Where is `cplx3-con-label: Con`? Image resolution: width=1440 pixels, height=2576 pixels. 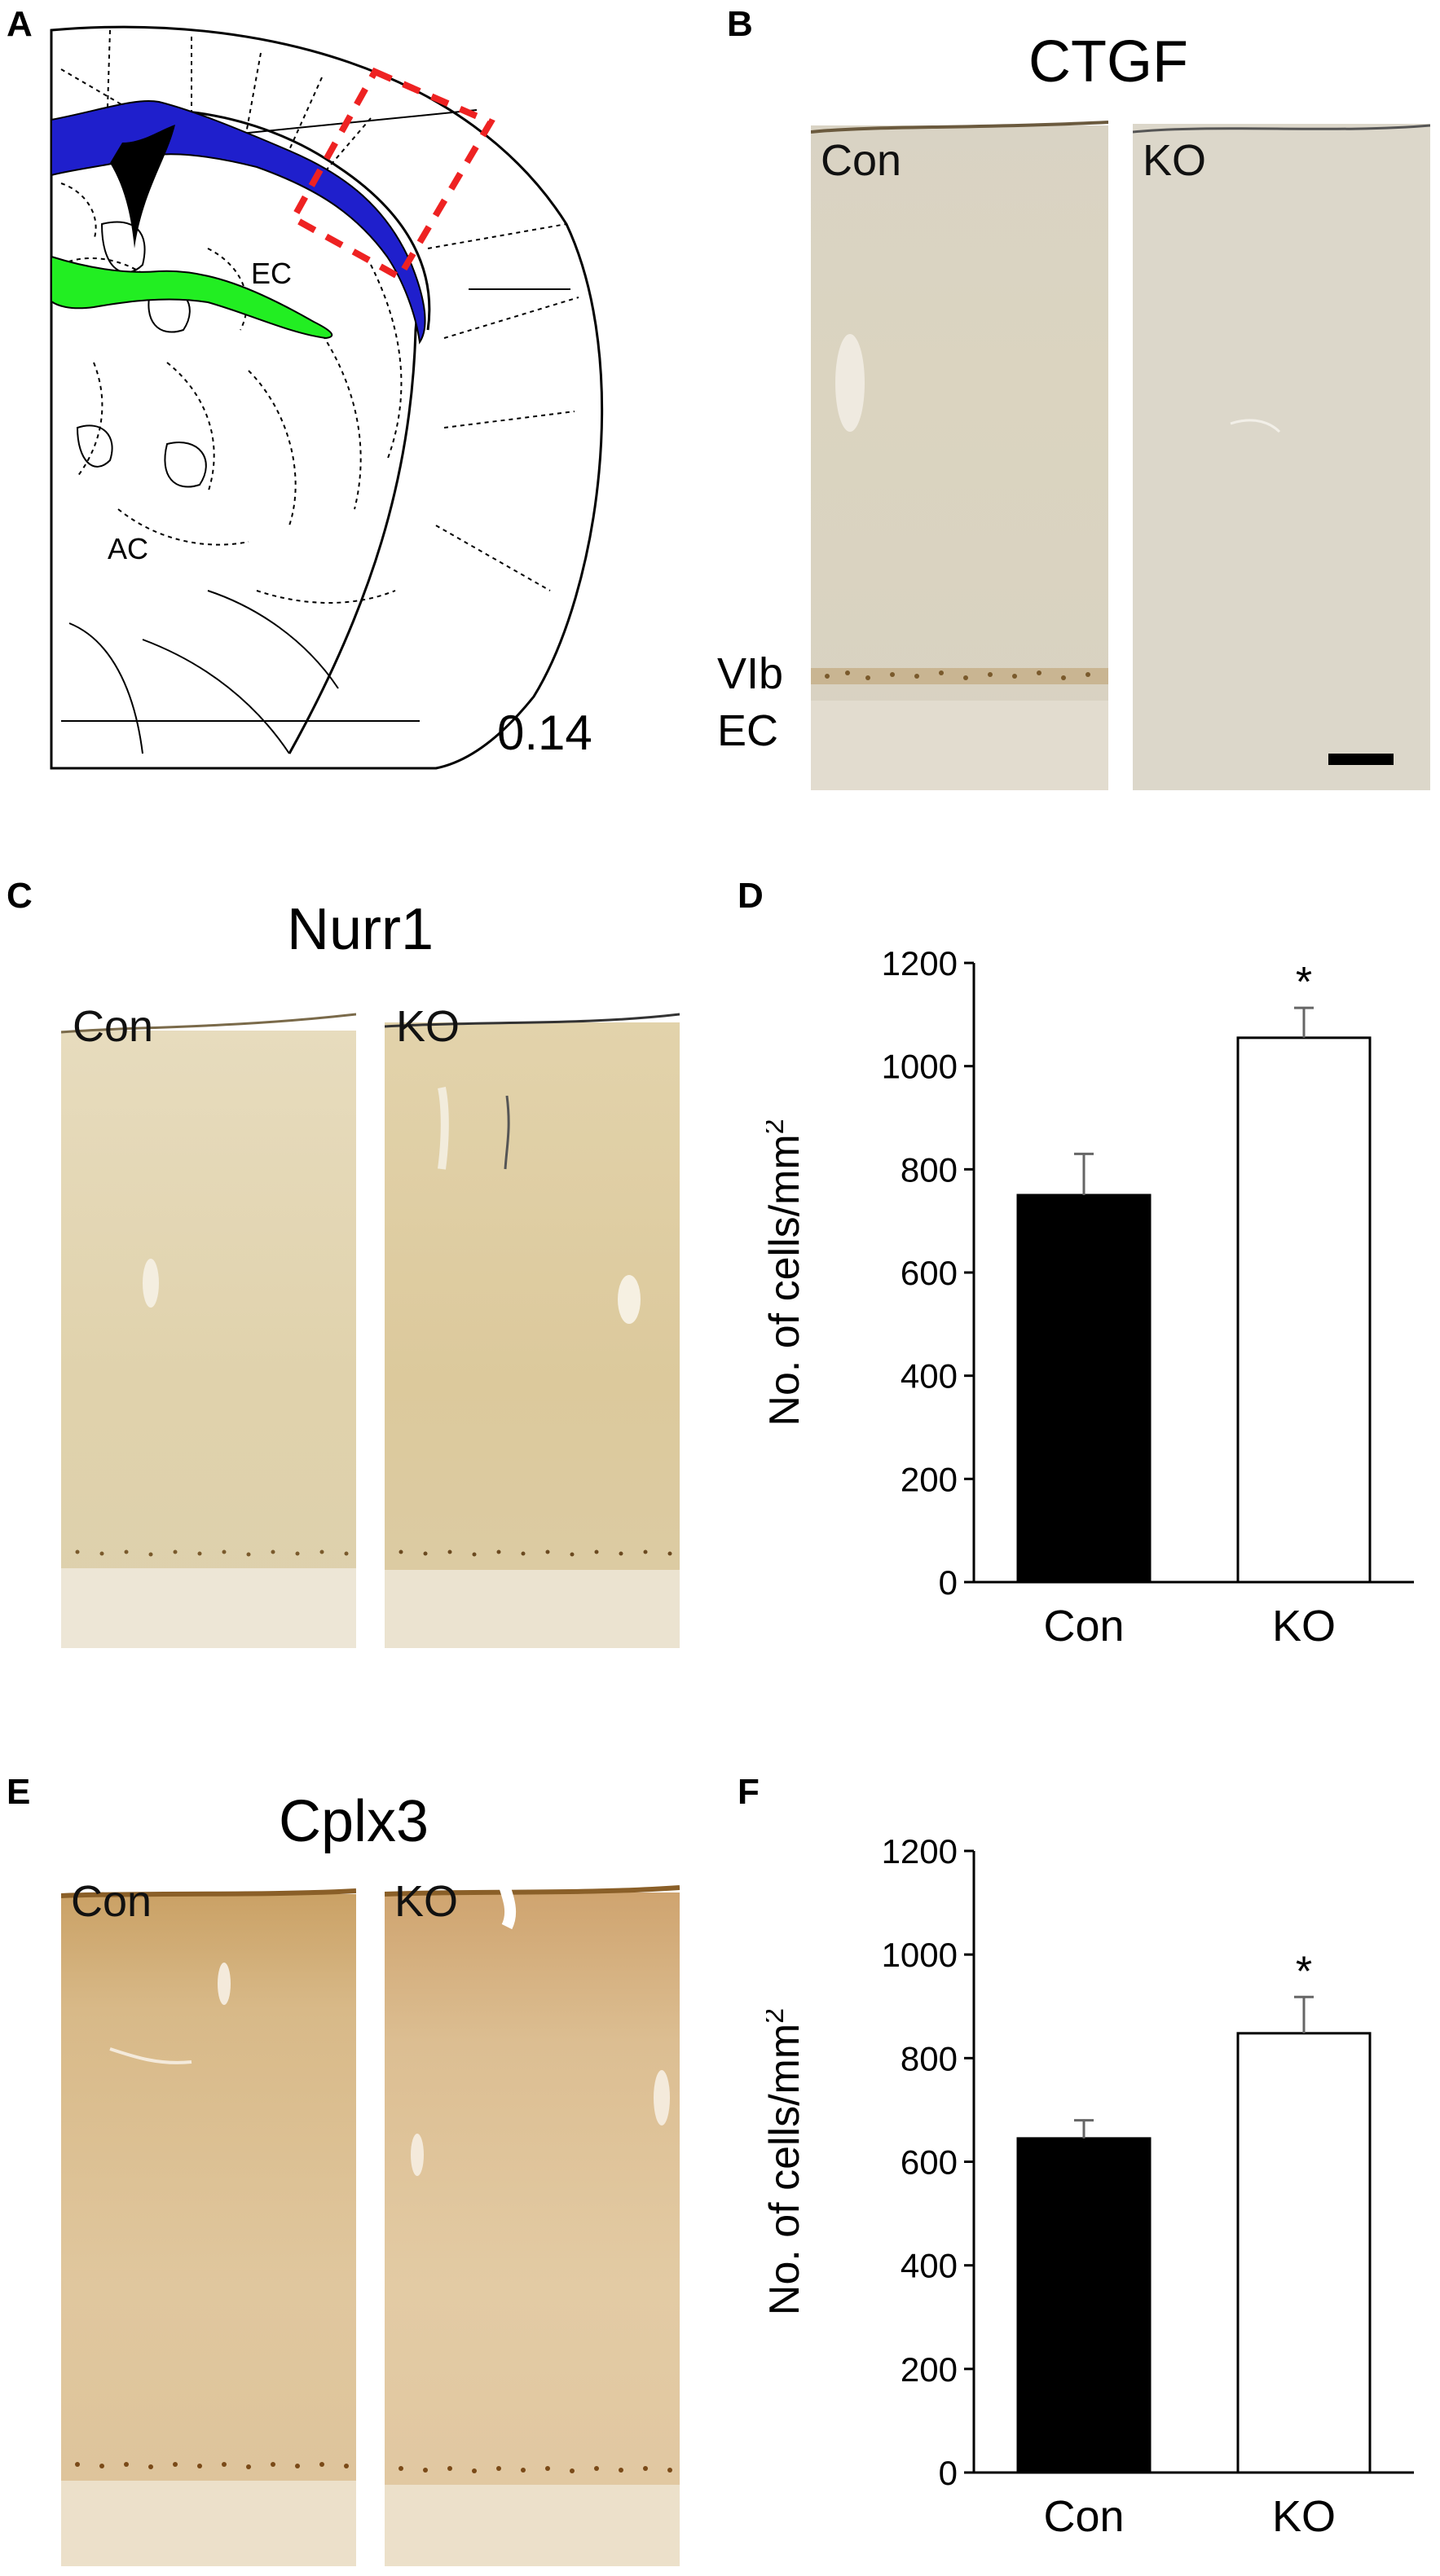
cplx3-con-label: Con is located at coordinates (112, 1901).